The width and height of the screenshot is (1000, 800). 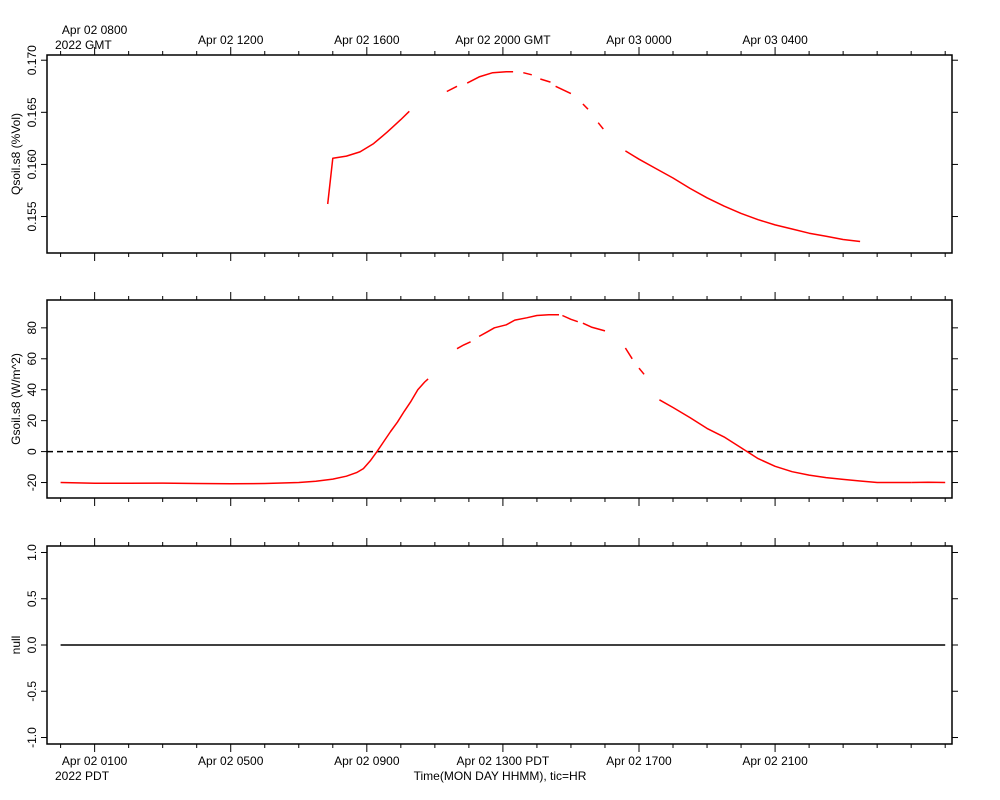 What do you see at coordinates (32, 421) in the screenshot?
I see `y-tick-label: 20` at bounding box center [32, 421].